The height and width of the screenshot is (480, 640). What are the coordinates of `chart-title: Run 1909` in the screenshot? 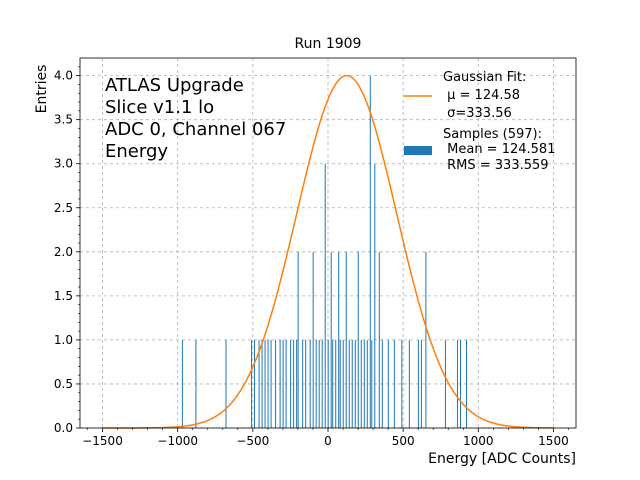 It's located at (328, 44).